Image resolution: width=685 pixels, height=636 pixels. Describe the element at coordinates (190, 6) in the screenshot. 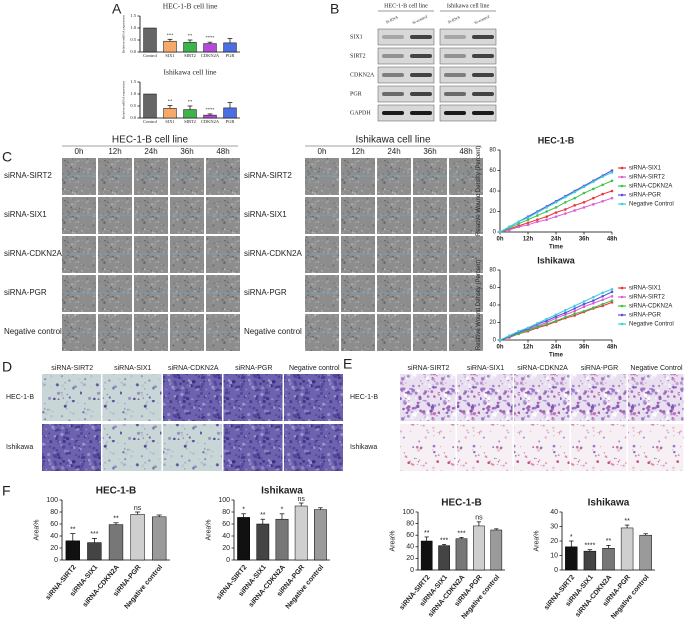

I see `chart-title: HEC-1-B cell line` at that location.